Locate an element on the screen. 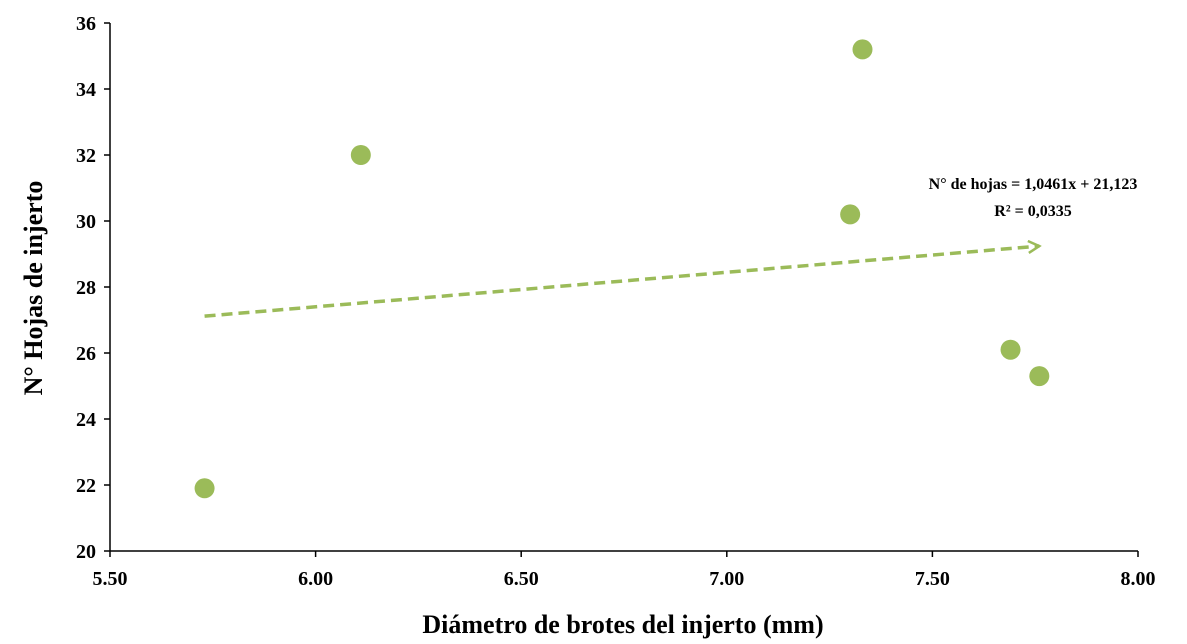  trendline-group is located at coordinates (622, 282).